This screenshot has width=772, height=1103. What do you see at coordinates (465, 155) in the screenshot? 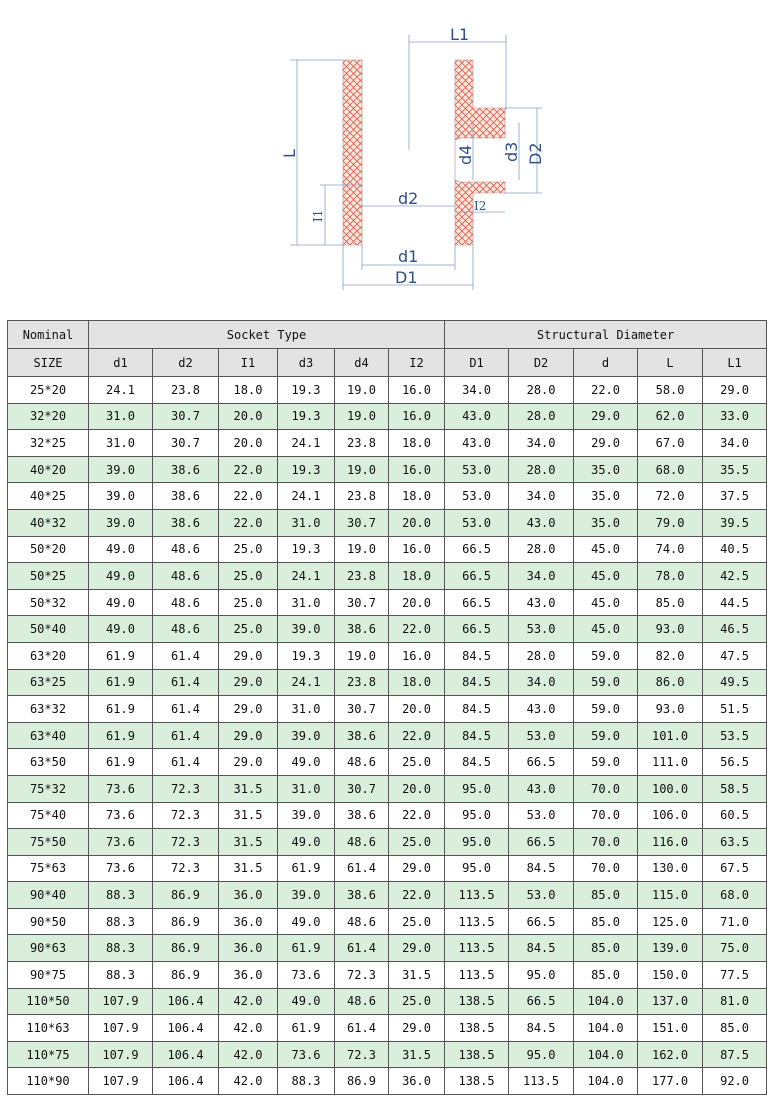
I see `label-d4: d4` at bounding box center [465, 155].